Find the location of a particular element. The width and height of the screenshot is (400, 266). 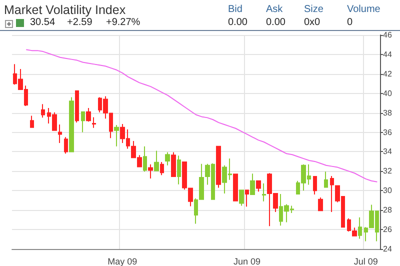

x-tick-label: Jul 09 is located at coordinates (366, 261).